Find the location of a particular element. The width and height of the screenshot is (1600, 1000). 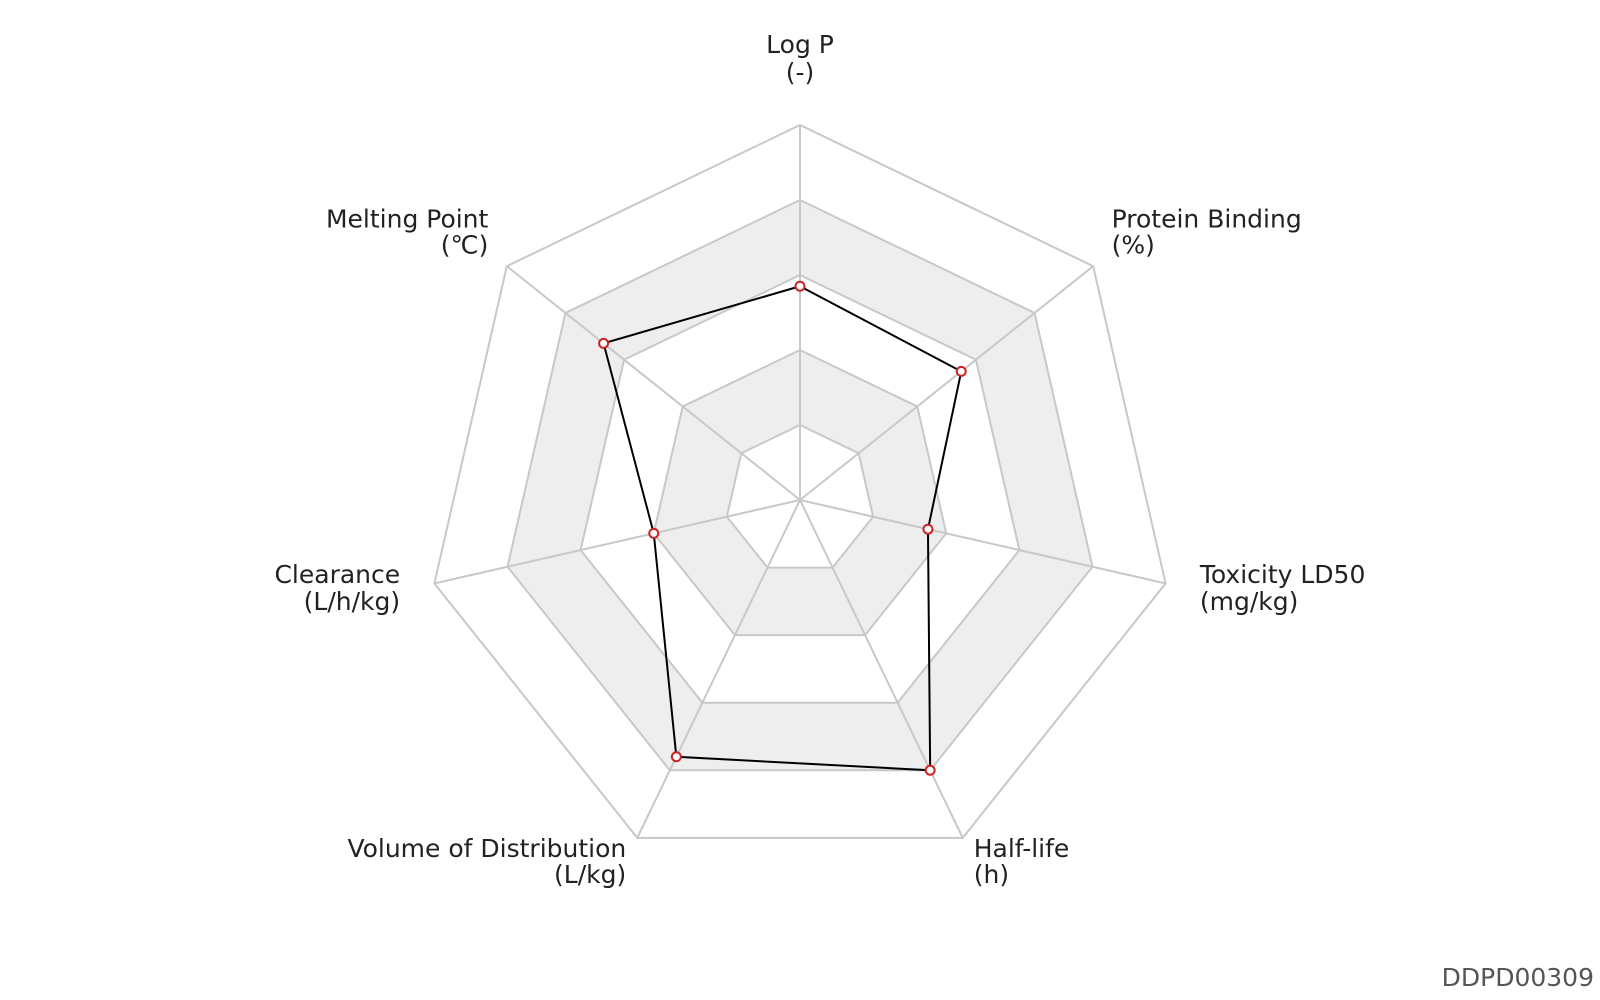

axis-unit-6: (℃) is located at coordinates (465, 244).